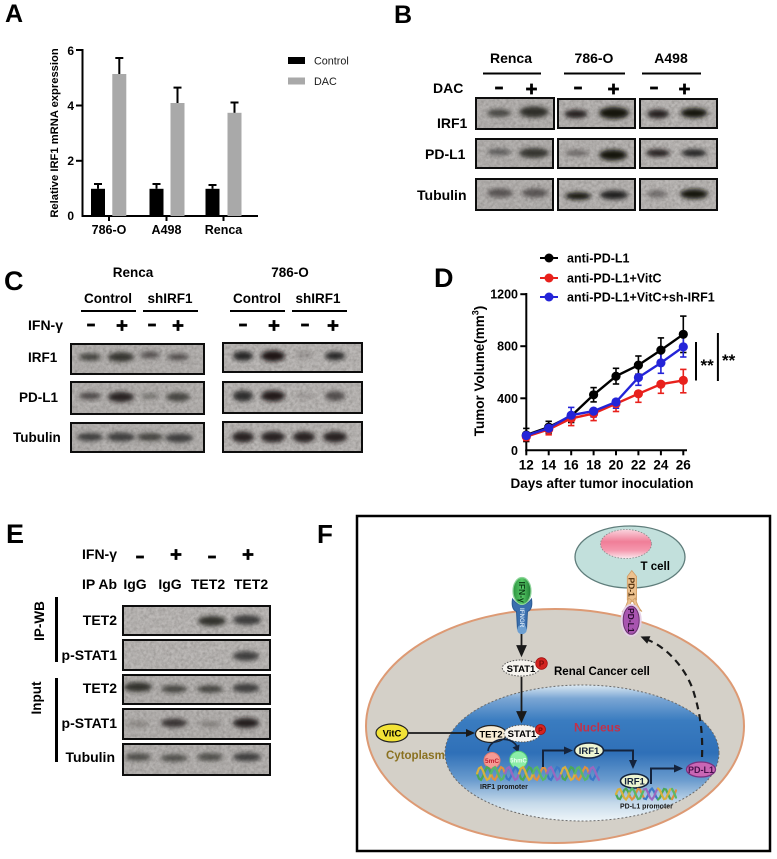  I want to click on svg-text: E, so click(15, 534).